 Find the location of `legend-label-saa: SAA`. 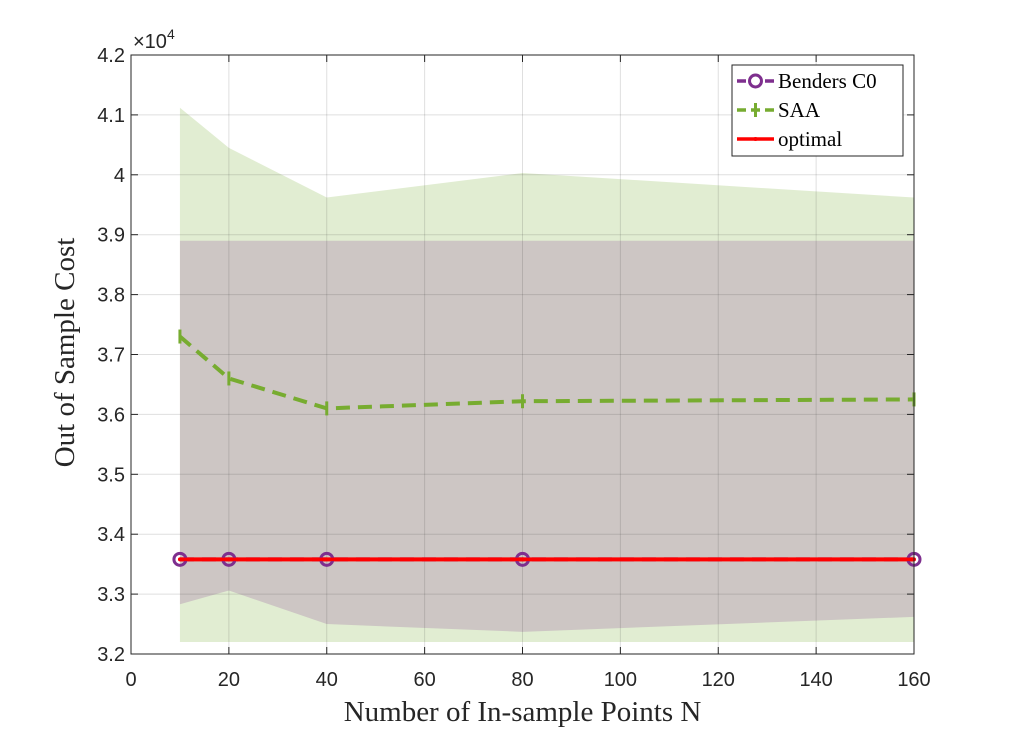

legend-label-saa: SAA is located at coordinates (799, 110).